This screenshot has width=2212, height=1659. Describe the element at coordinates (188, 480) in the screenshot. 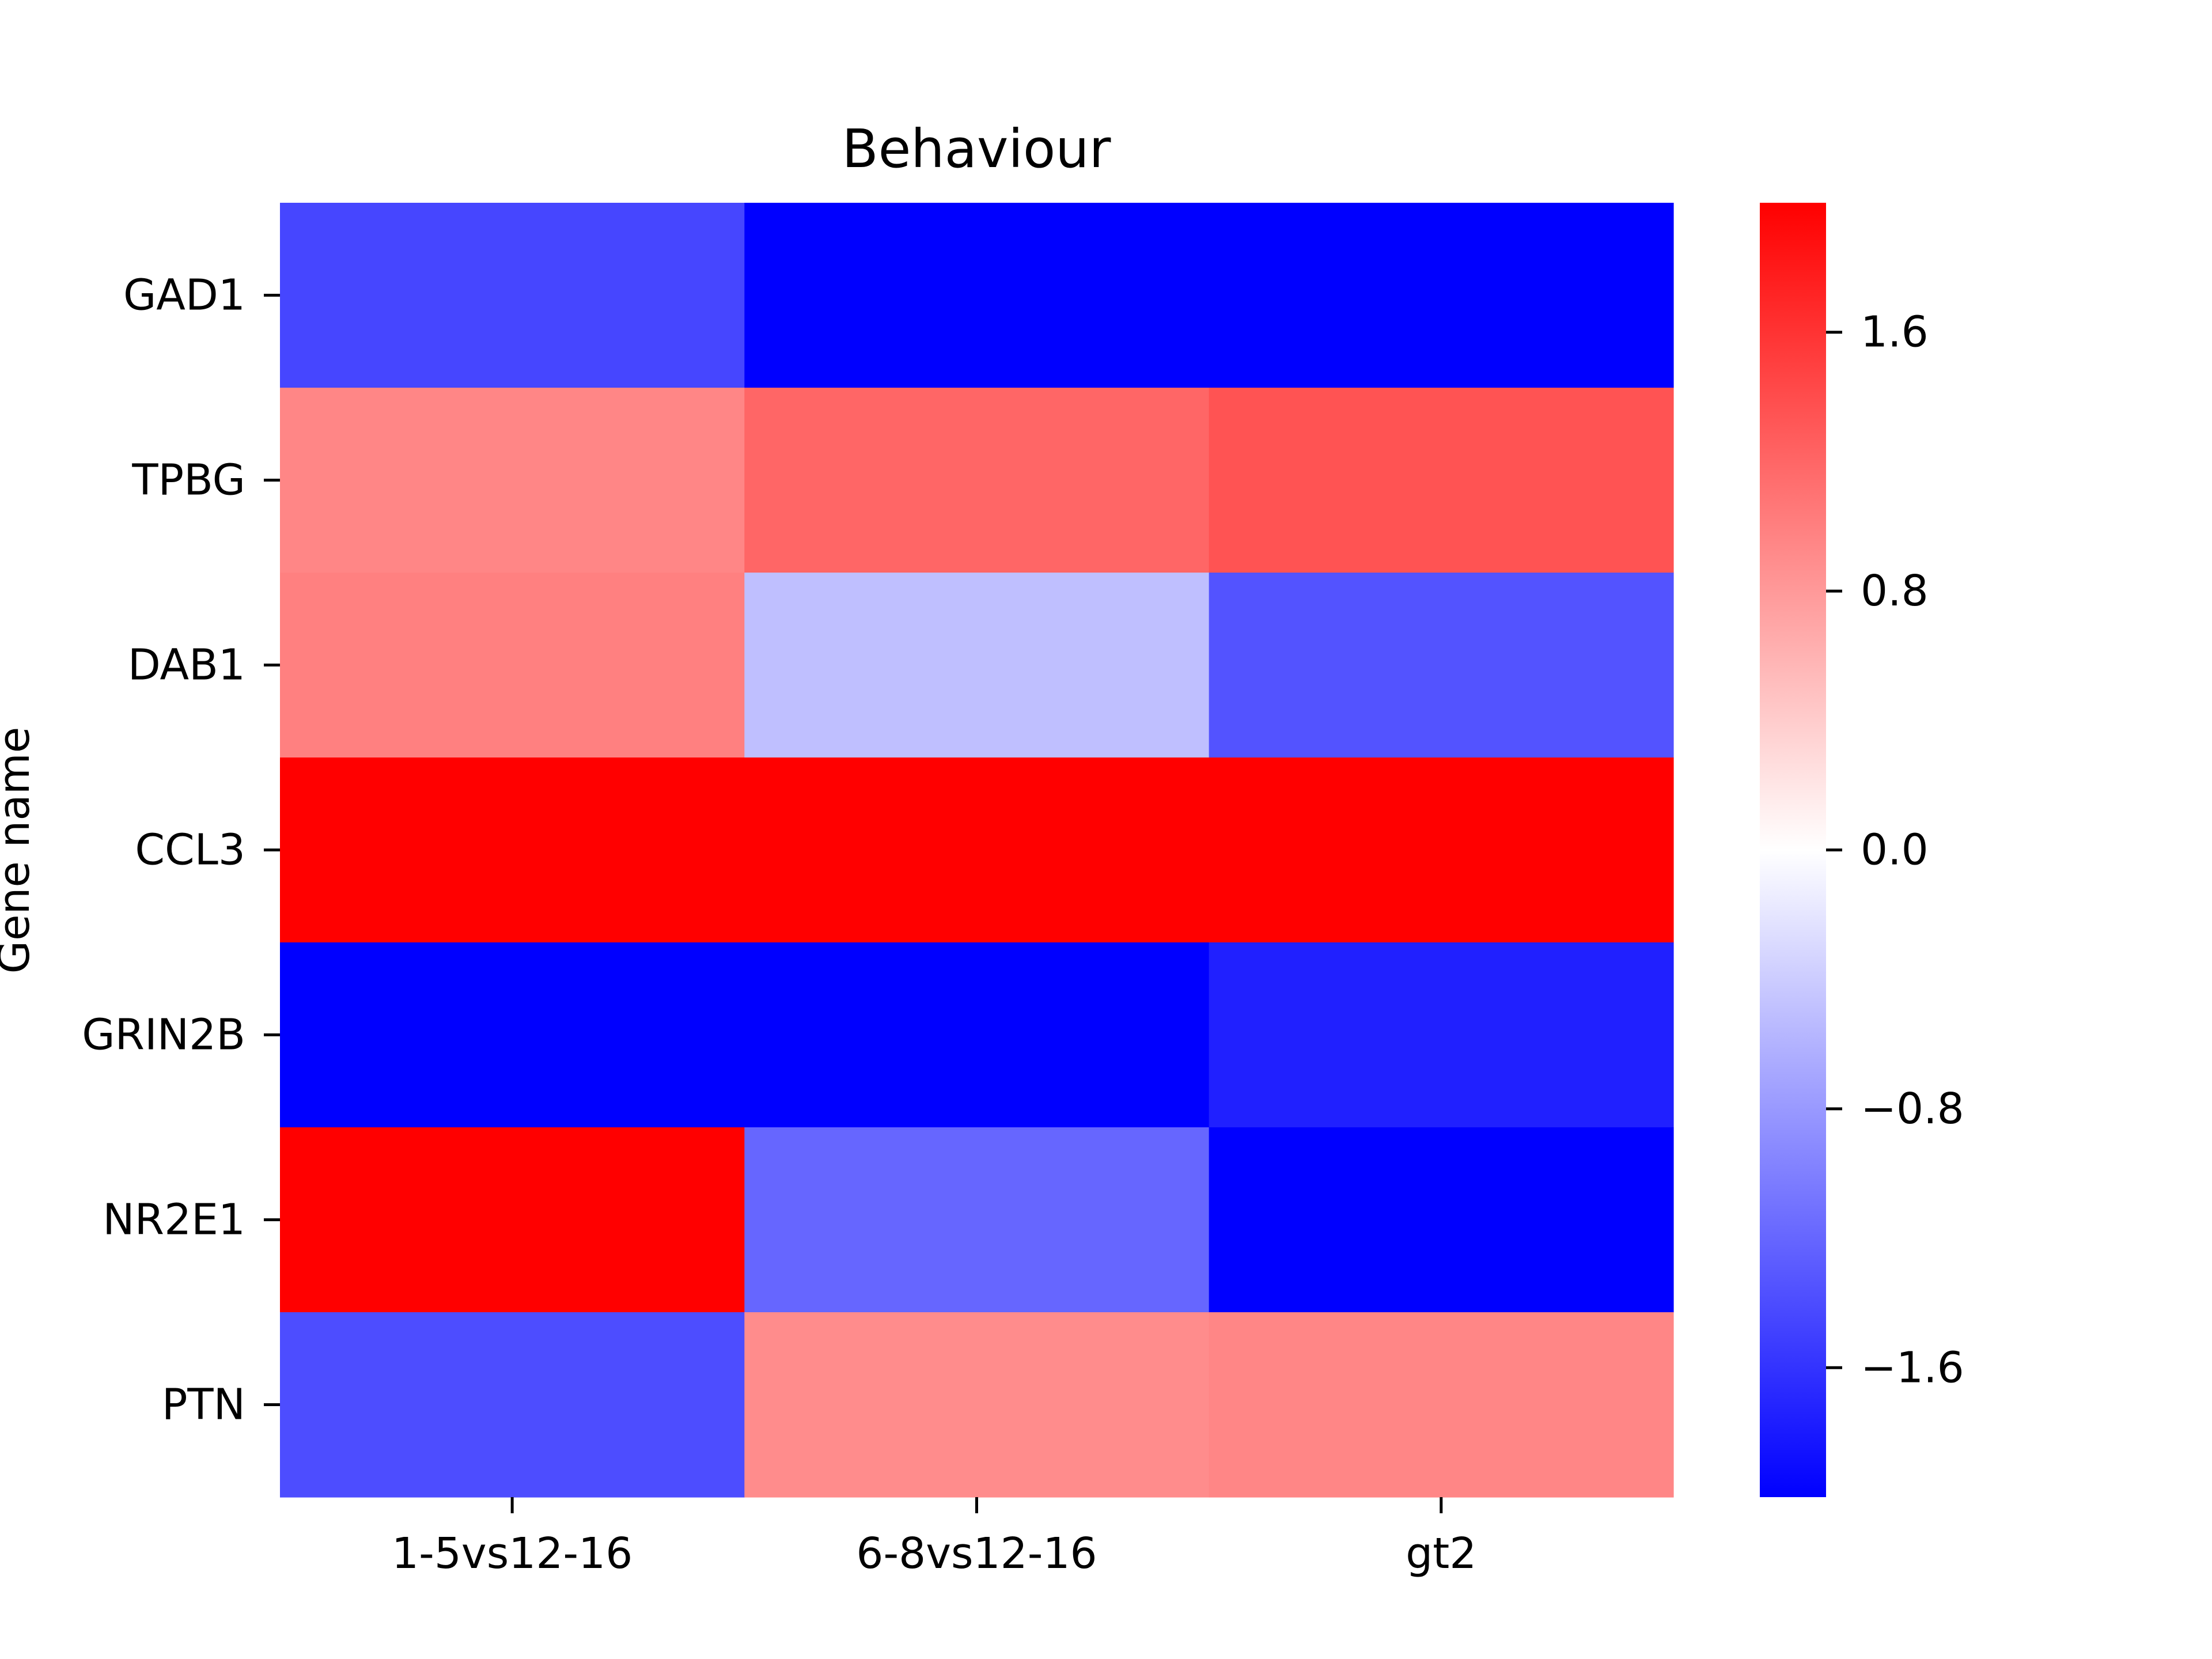

I see `y-tick-label: TPBG` at that location.